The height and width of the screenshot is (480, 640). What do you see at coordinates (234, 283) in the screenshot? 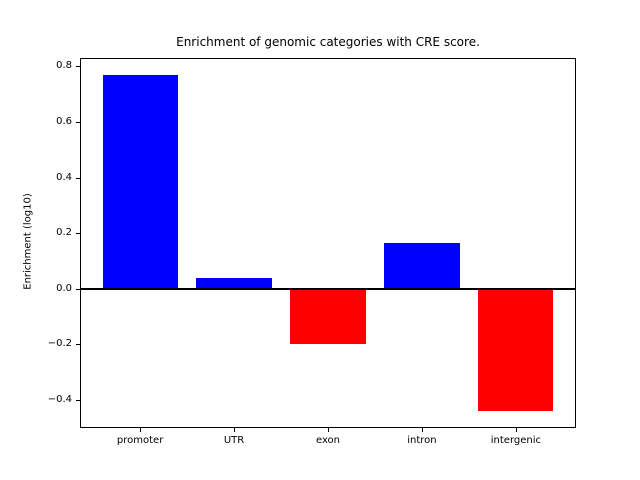
I see `bar-UTR` at bounding box center [234, 283].